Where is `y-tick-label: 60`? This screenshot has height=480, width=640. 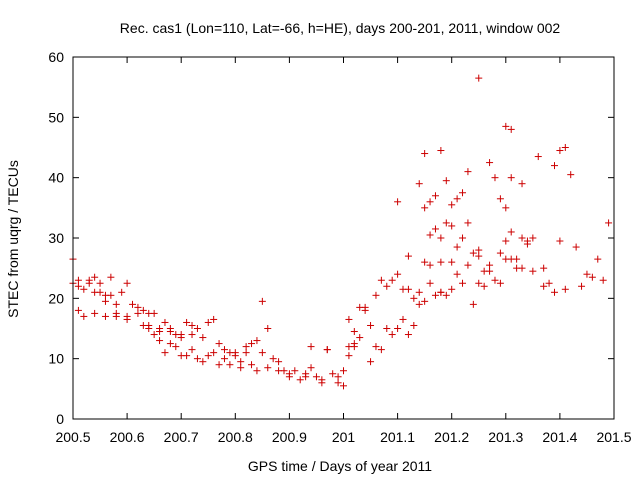
y-tick-label: 60 is located at coordinates (56, 57).